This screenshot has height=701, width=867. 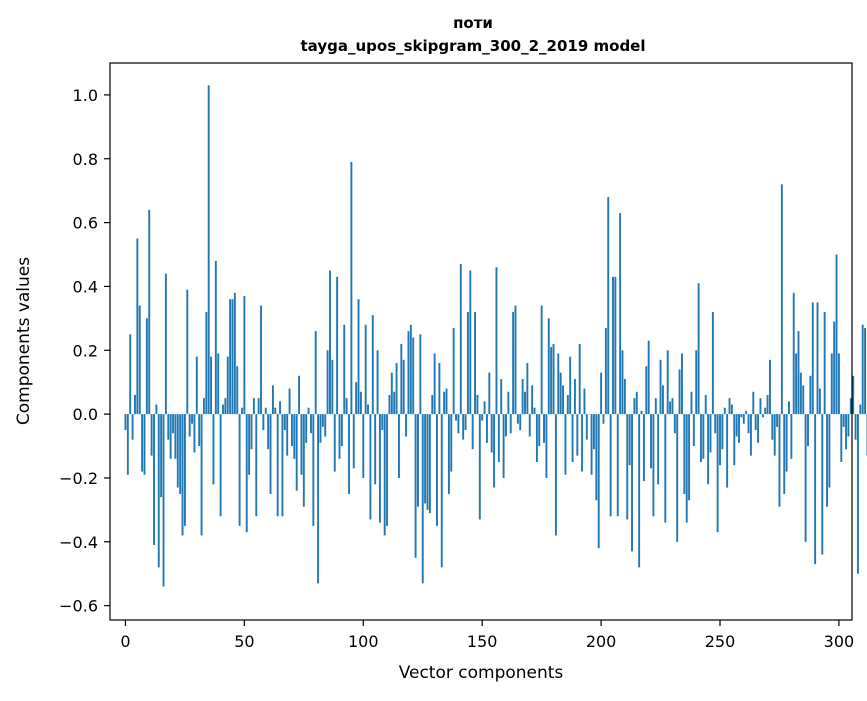 What do you see at coordinates (85, 223) in the screenshot?
I see `y-tick-label: 0.6` at bounding box center [85, 223].